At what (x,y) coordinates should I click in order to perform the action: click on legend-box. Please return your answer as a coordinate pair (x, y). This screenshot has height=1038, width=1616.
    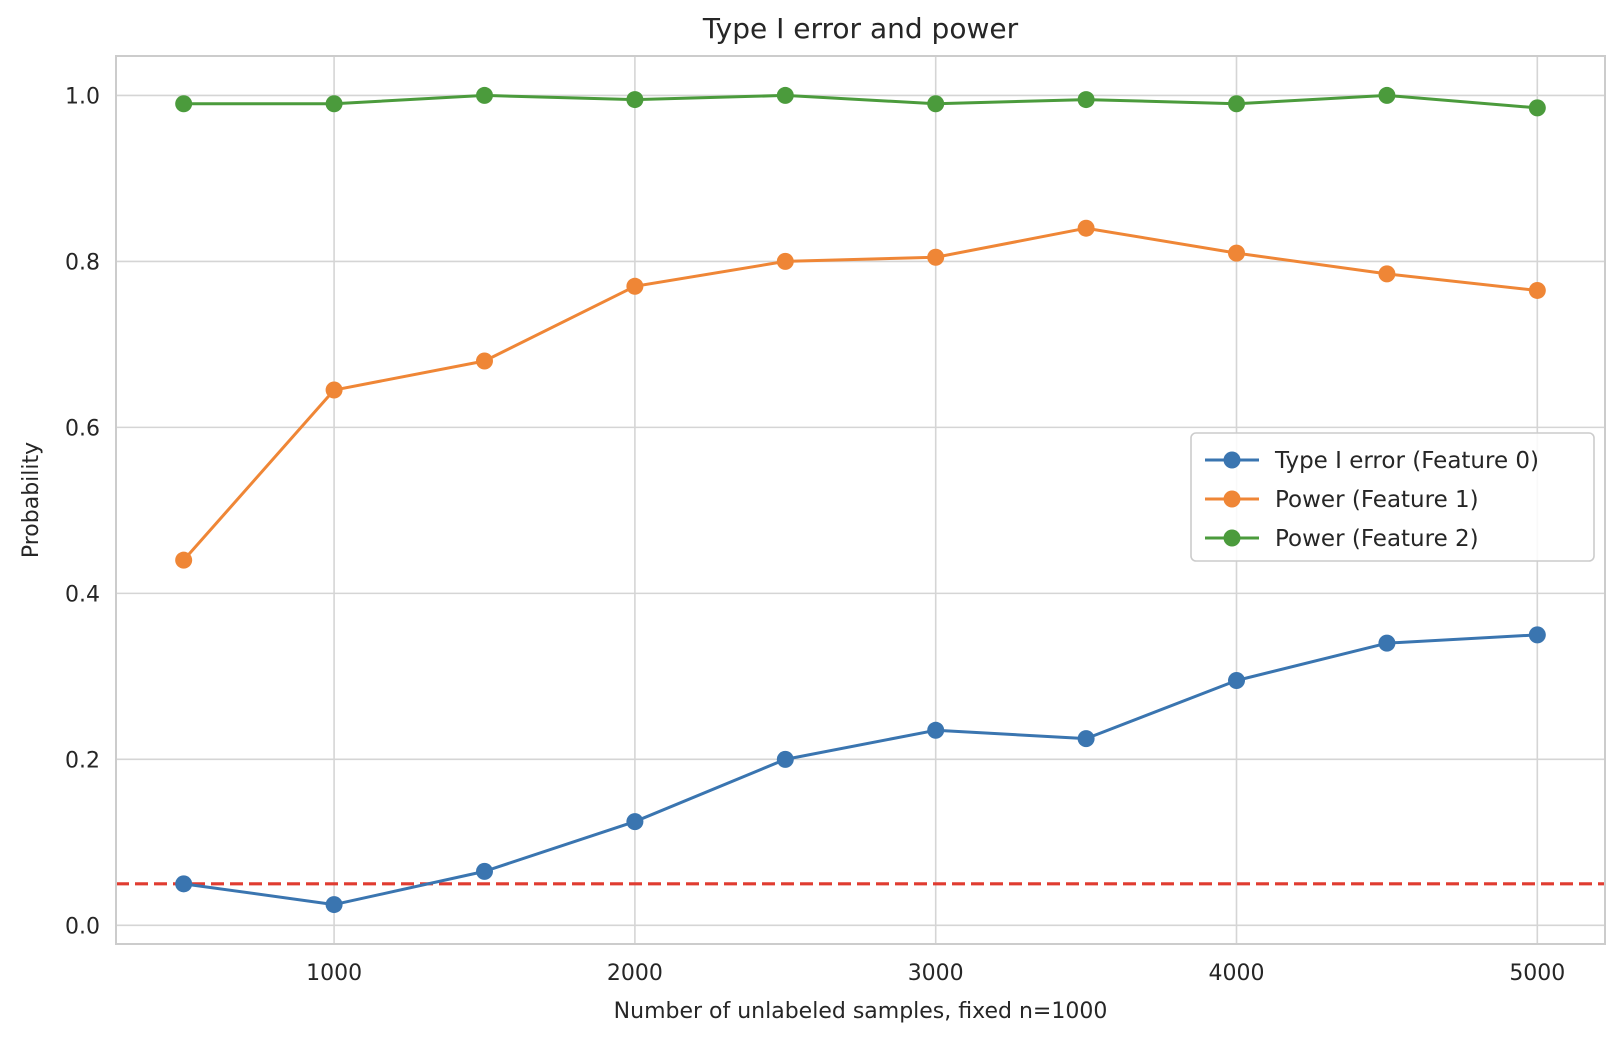
    Looking at the image, I should click on (1392, 497).